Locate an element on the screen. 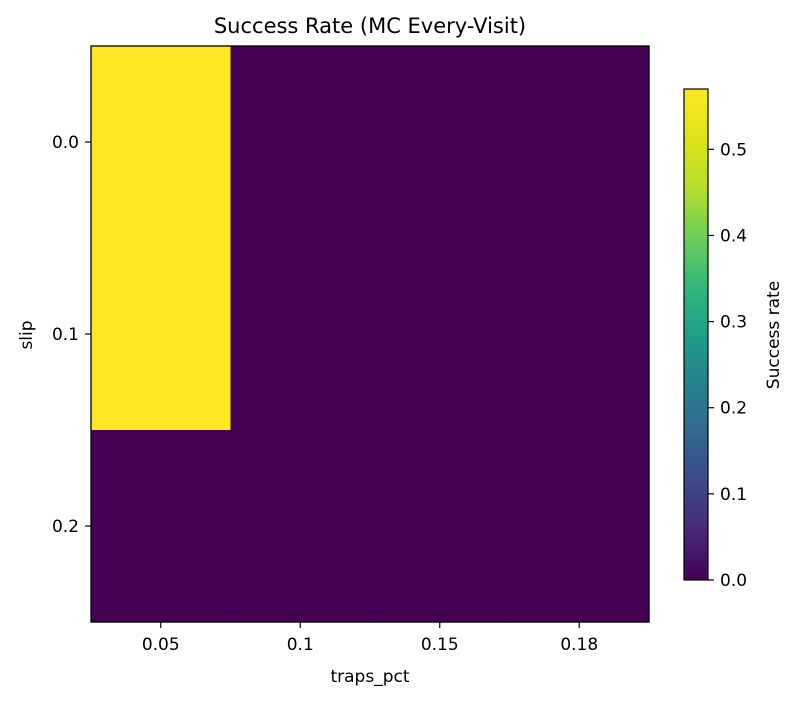  colorbar-tick-label: 0.3 is located at coordinates (733, 323).